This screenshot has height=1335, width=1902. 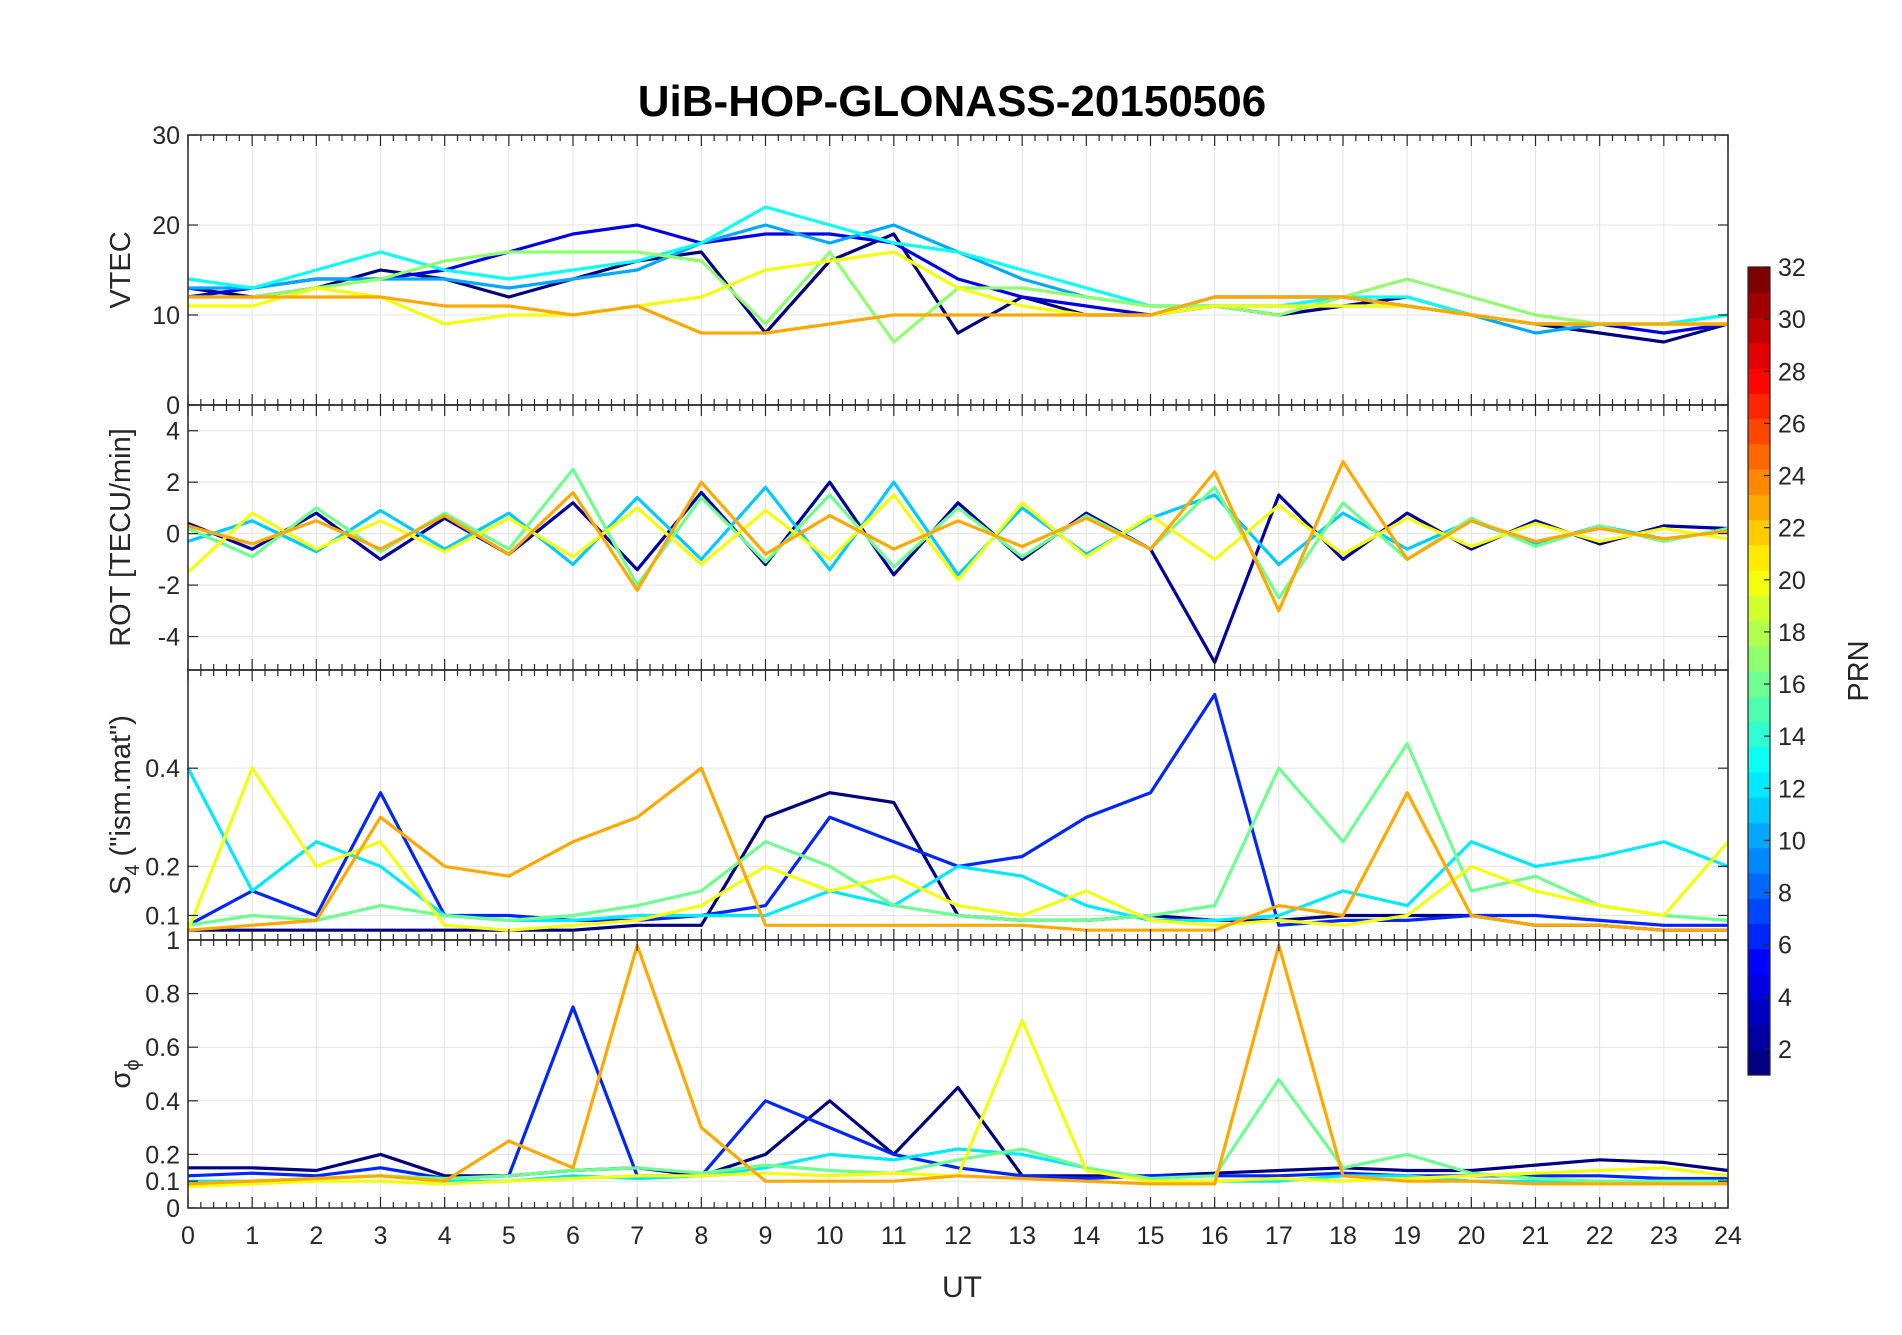 What do you see at coordinates (1600, 1236) in the screenshot?
I see `x-tick-label: 22` at bounding box center [1600, 1236].